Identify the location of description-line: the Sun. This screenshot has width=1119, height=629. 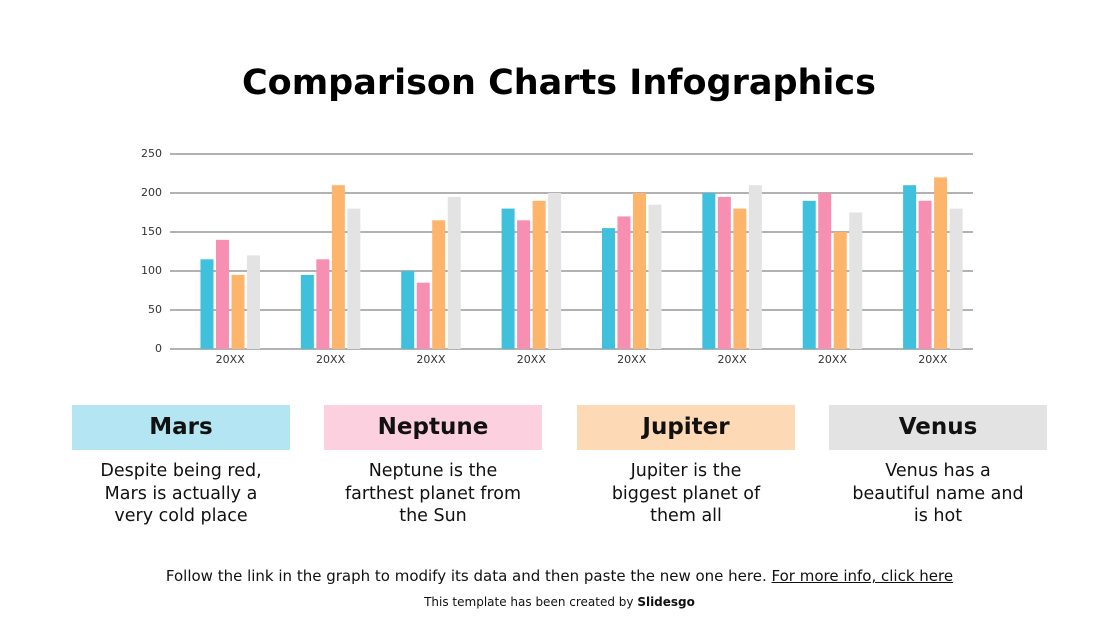
(433, 516).